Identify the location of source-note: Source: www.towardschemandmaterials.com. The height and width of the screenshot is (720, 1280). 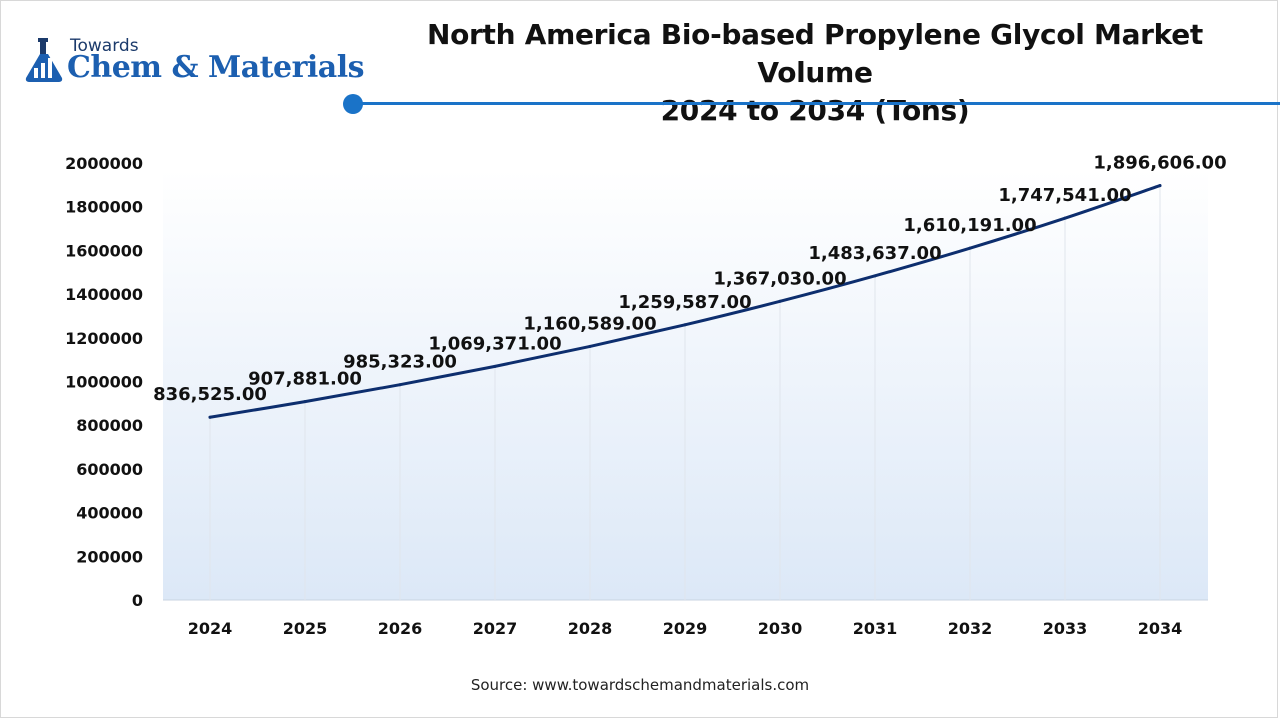
(640, 685).